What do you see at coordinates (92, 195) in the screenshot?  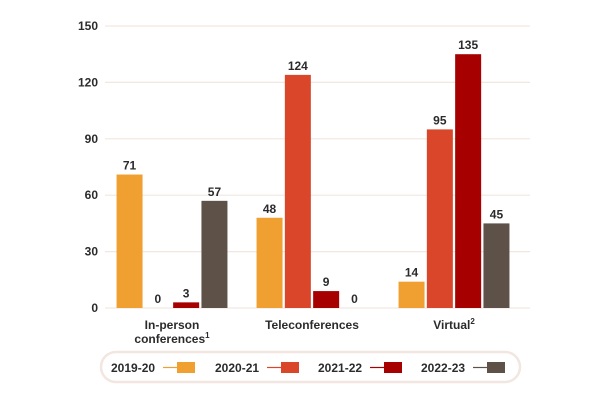 I see `y-tick-label: 60` at bounding box center [92, 195].